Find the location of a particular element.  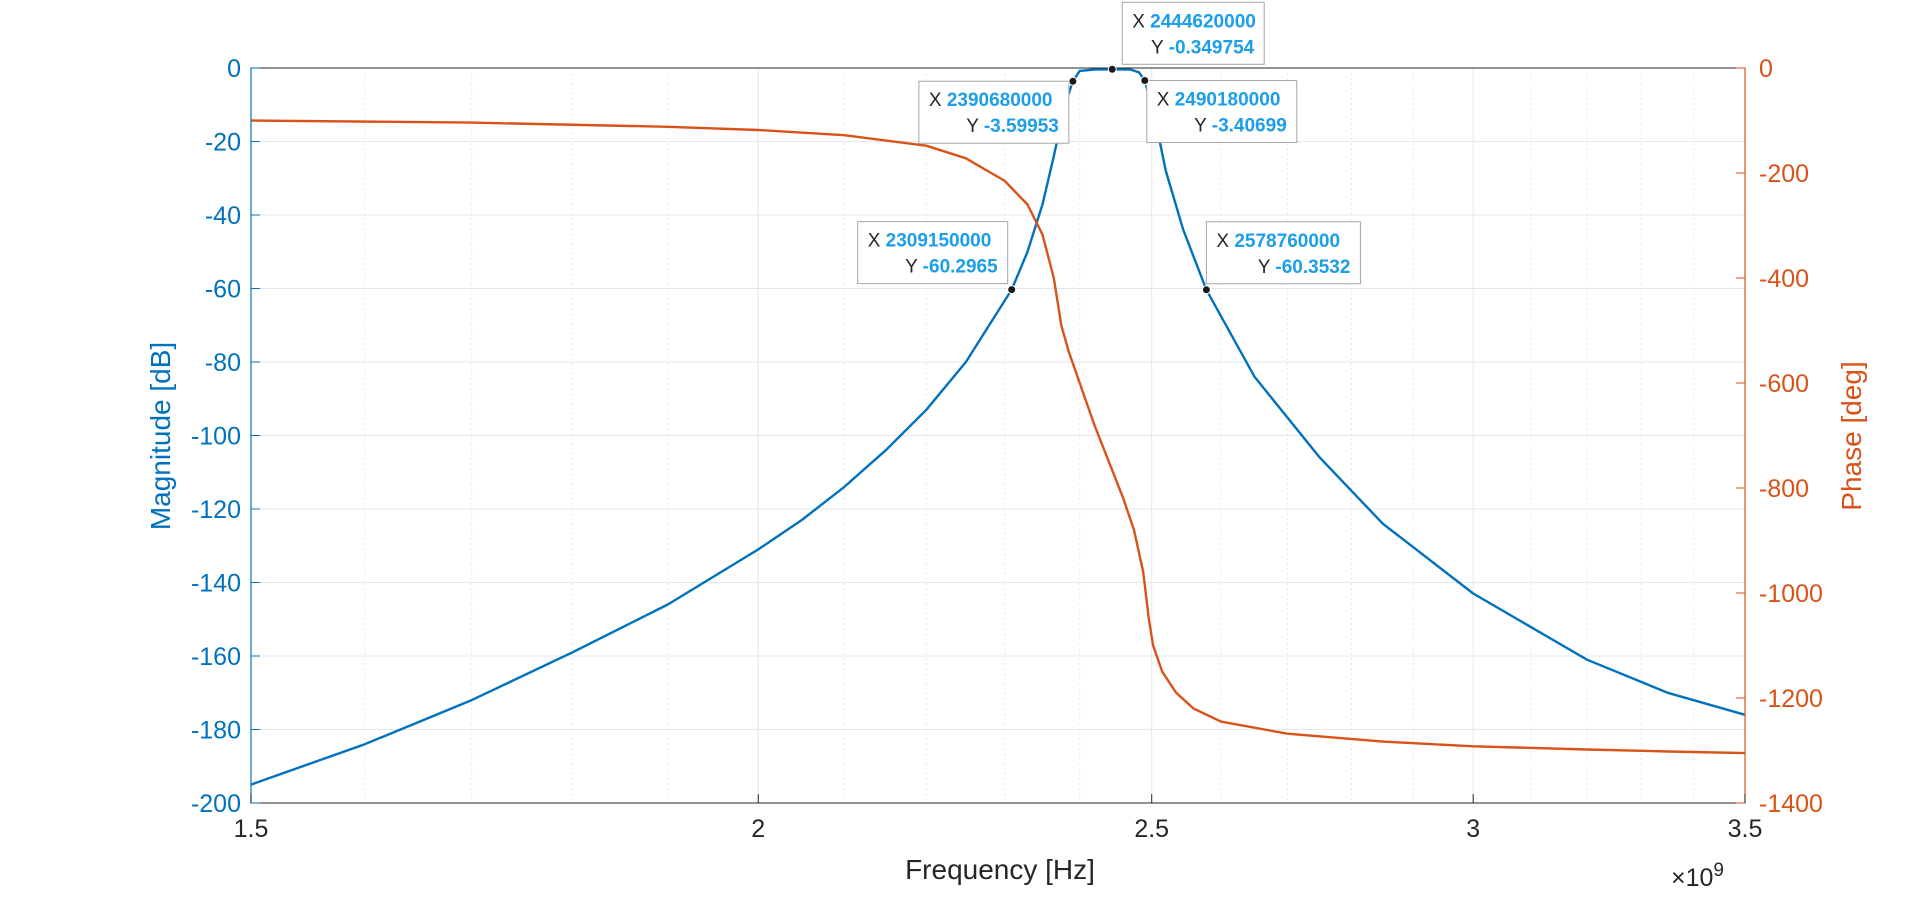

y-left-tick-label: -20 is located at coordinates (223, 143).